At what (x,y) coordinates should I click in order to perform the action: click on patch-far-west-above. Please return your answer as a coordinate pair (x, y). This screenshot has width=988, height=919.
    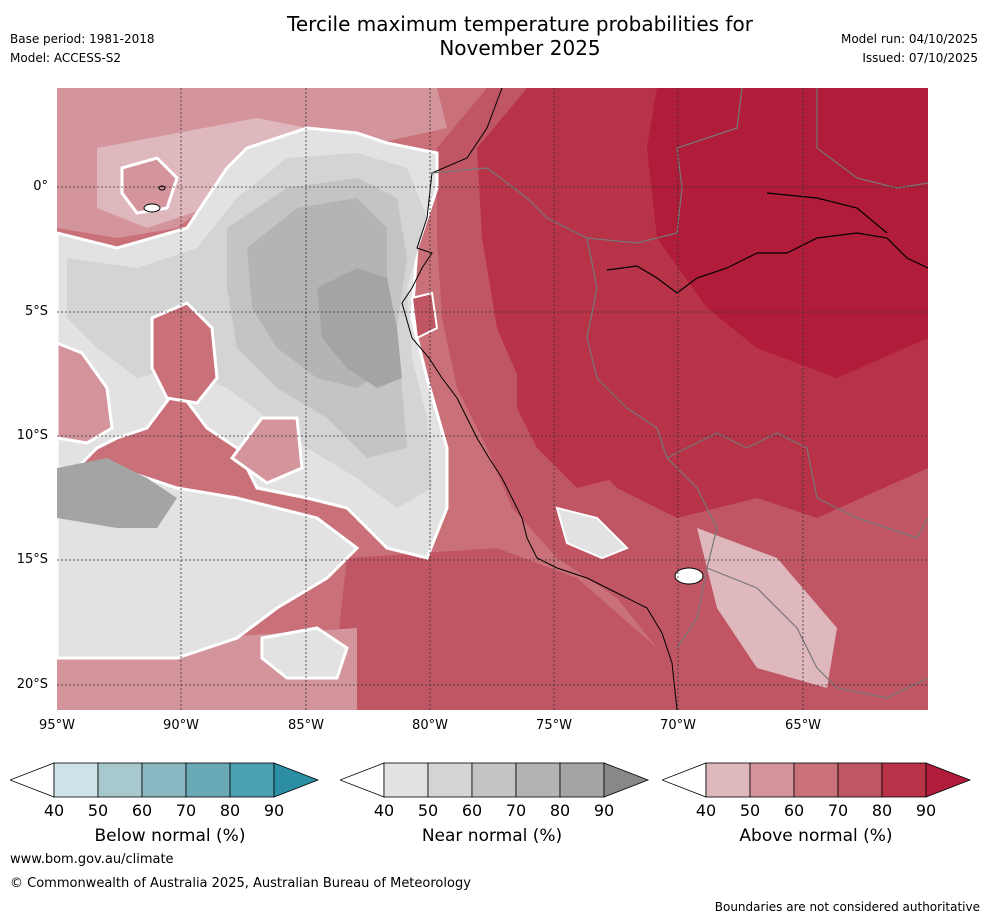
    Looking at the image, I should click on (85, 393).